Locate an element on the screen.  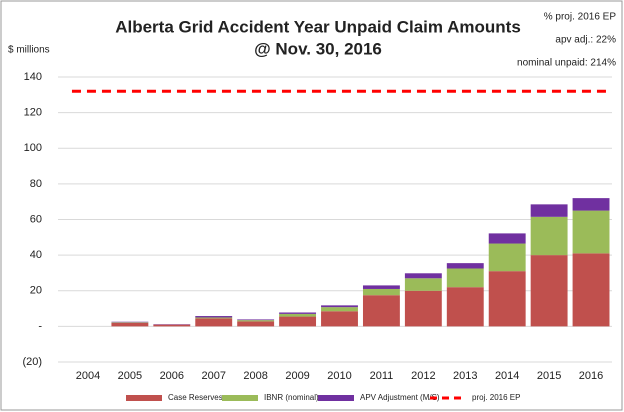
y-tick-label: 140 is located at coordinates (33, 77).